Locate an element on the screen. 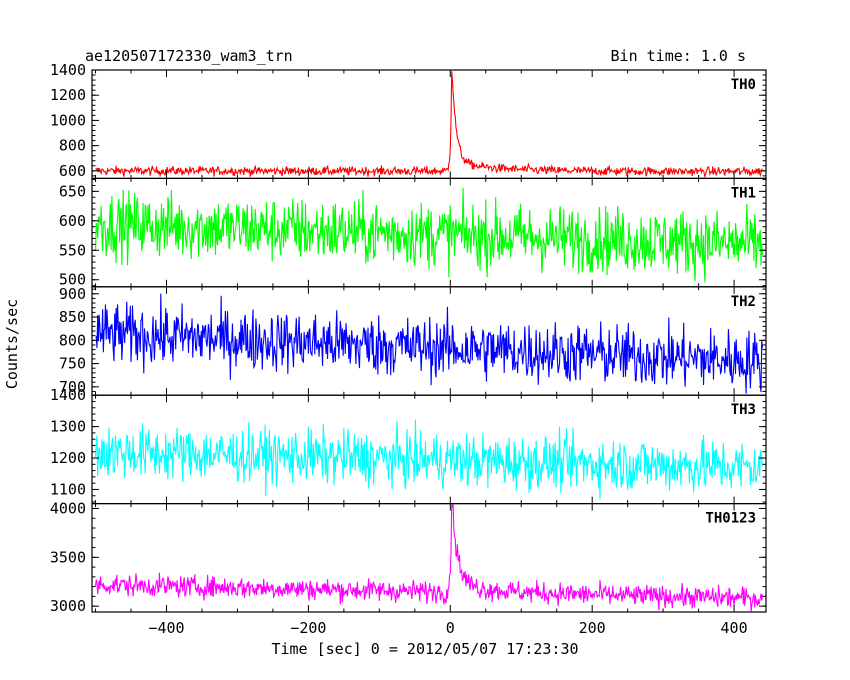 The width and height of the screenshot is (850, 680). panel-th0: 600 800 1000 1200 1400 TH0 is located at coordinates (408, 120).